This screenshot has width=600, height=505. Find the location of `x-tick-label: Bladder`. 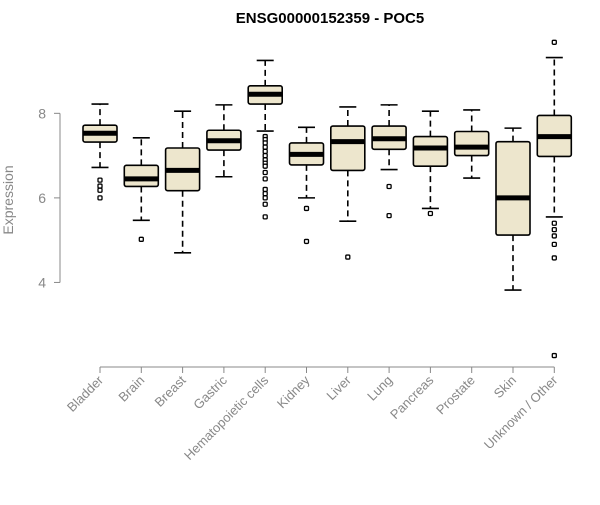

x-tick-label: Bladder is located at coordinates (85, 393).